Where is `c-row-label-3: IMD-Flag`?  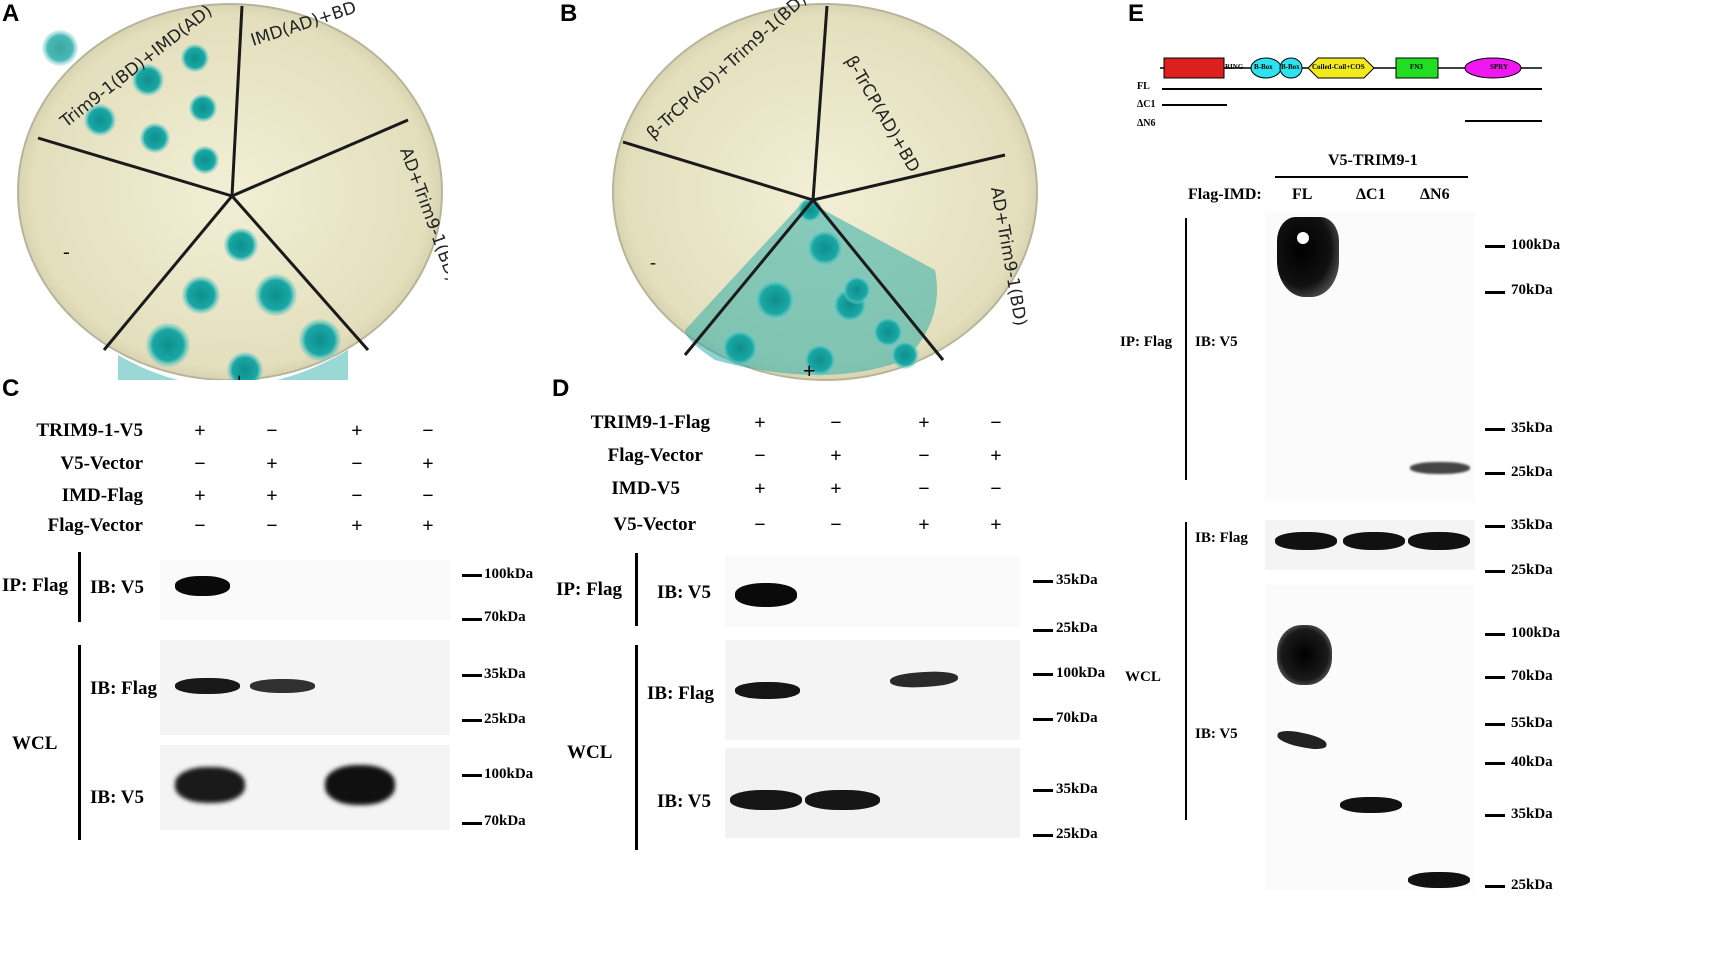 c-row-label-3: IMD-Flag is located at coordinates (102, 495).